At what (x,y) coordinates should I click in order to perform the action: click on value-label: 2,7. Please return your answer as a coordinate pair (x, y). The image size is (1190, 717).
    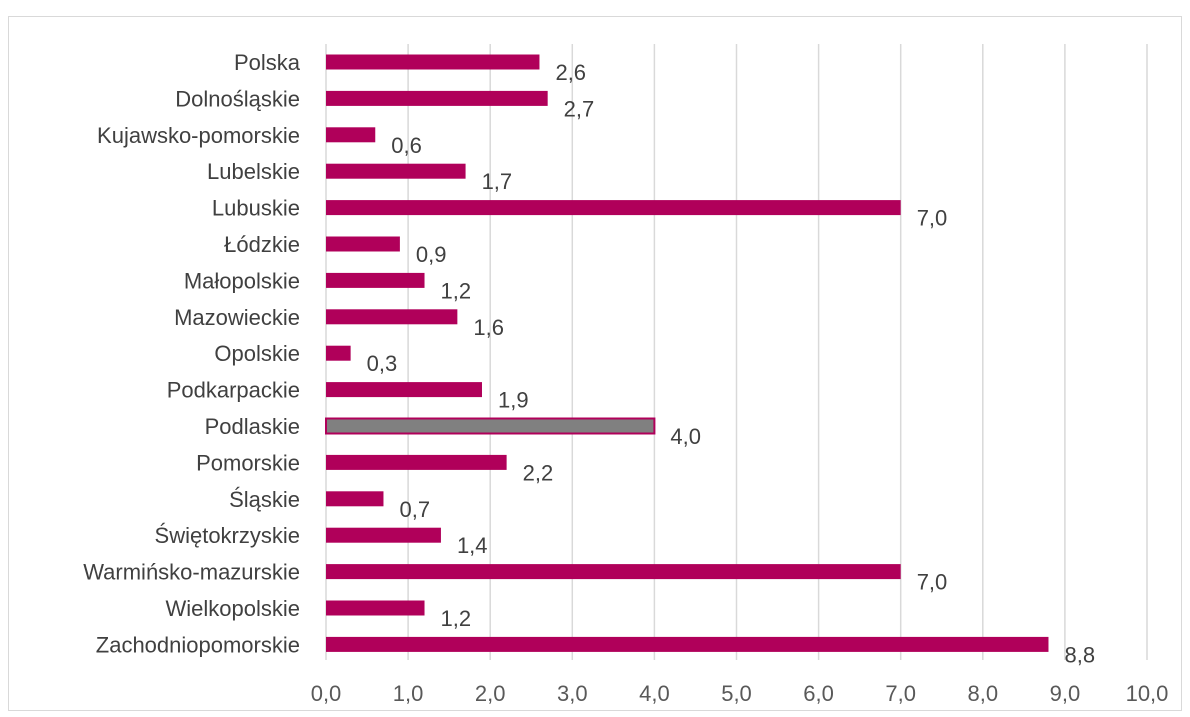
    Looking at the image, I should click on (579, 108).